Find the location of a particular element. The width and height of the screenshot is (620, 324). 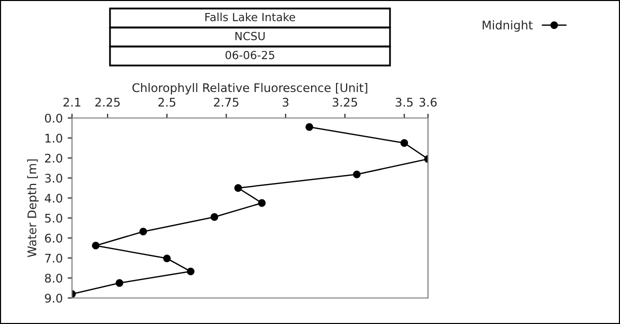

x-tick-label: 2.25 is located at coordinates (107, 102).